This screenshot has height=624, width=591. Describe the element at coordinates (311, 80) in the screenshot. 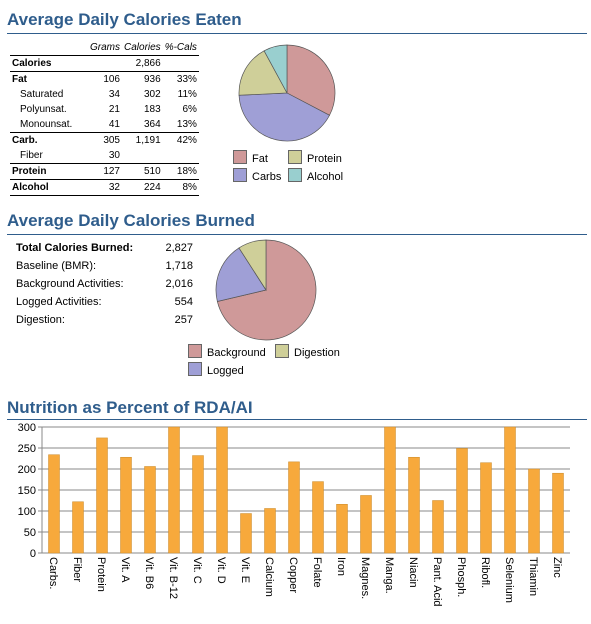

I see `eaten-pie-slice-fat` at that location.